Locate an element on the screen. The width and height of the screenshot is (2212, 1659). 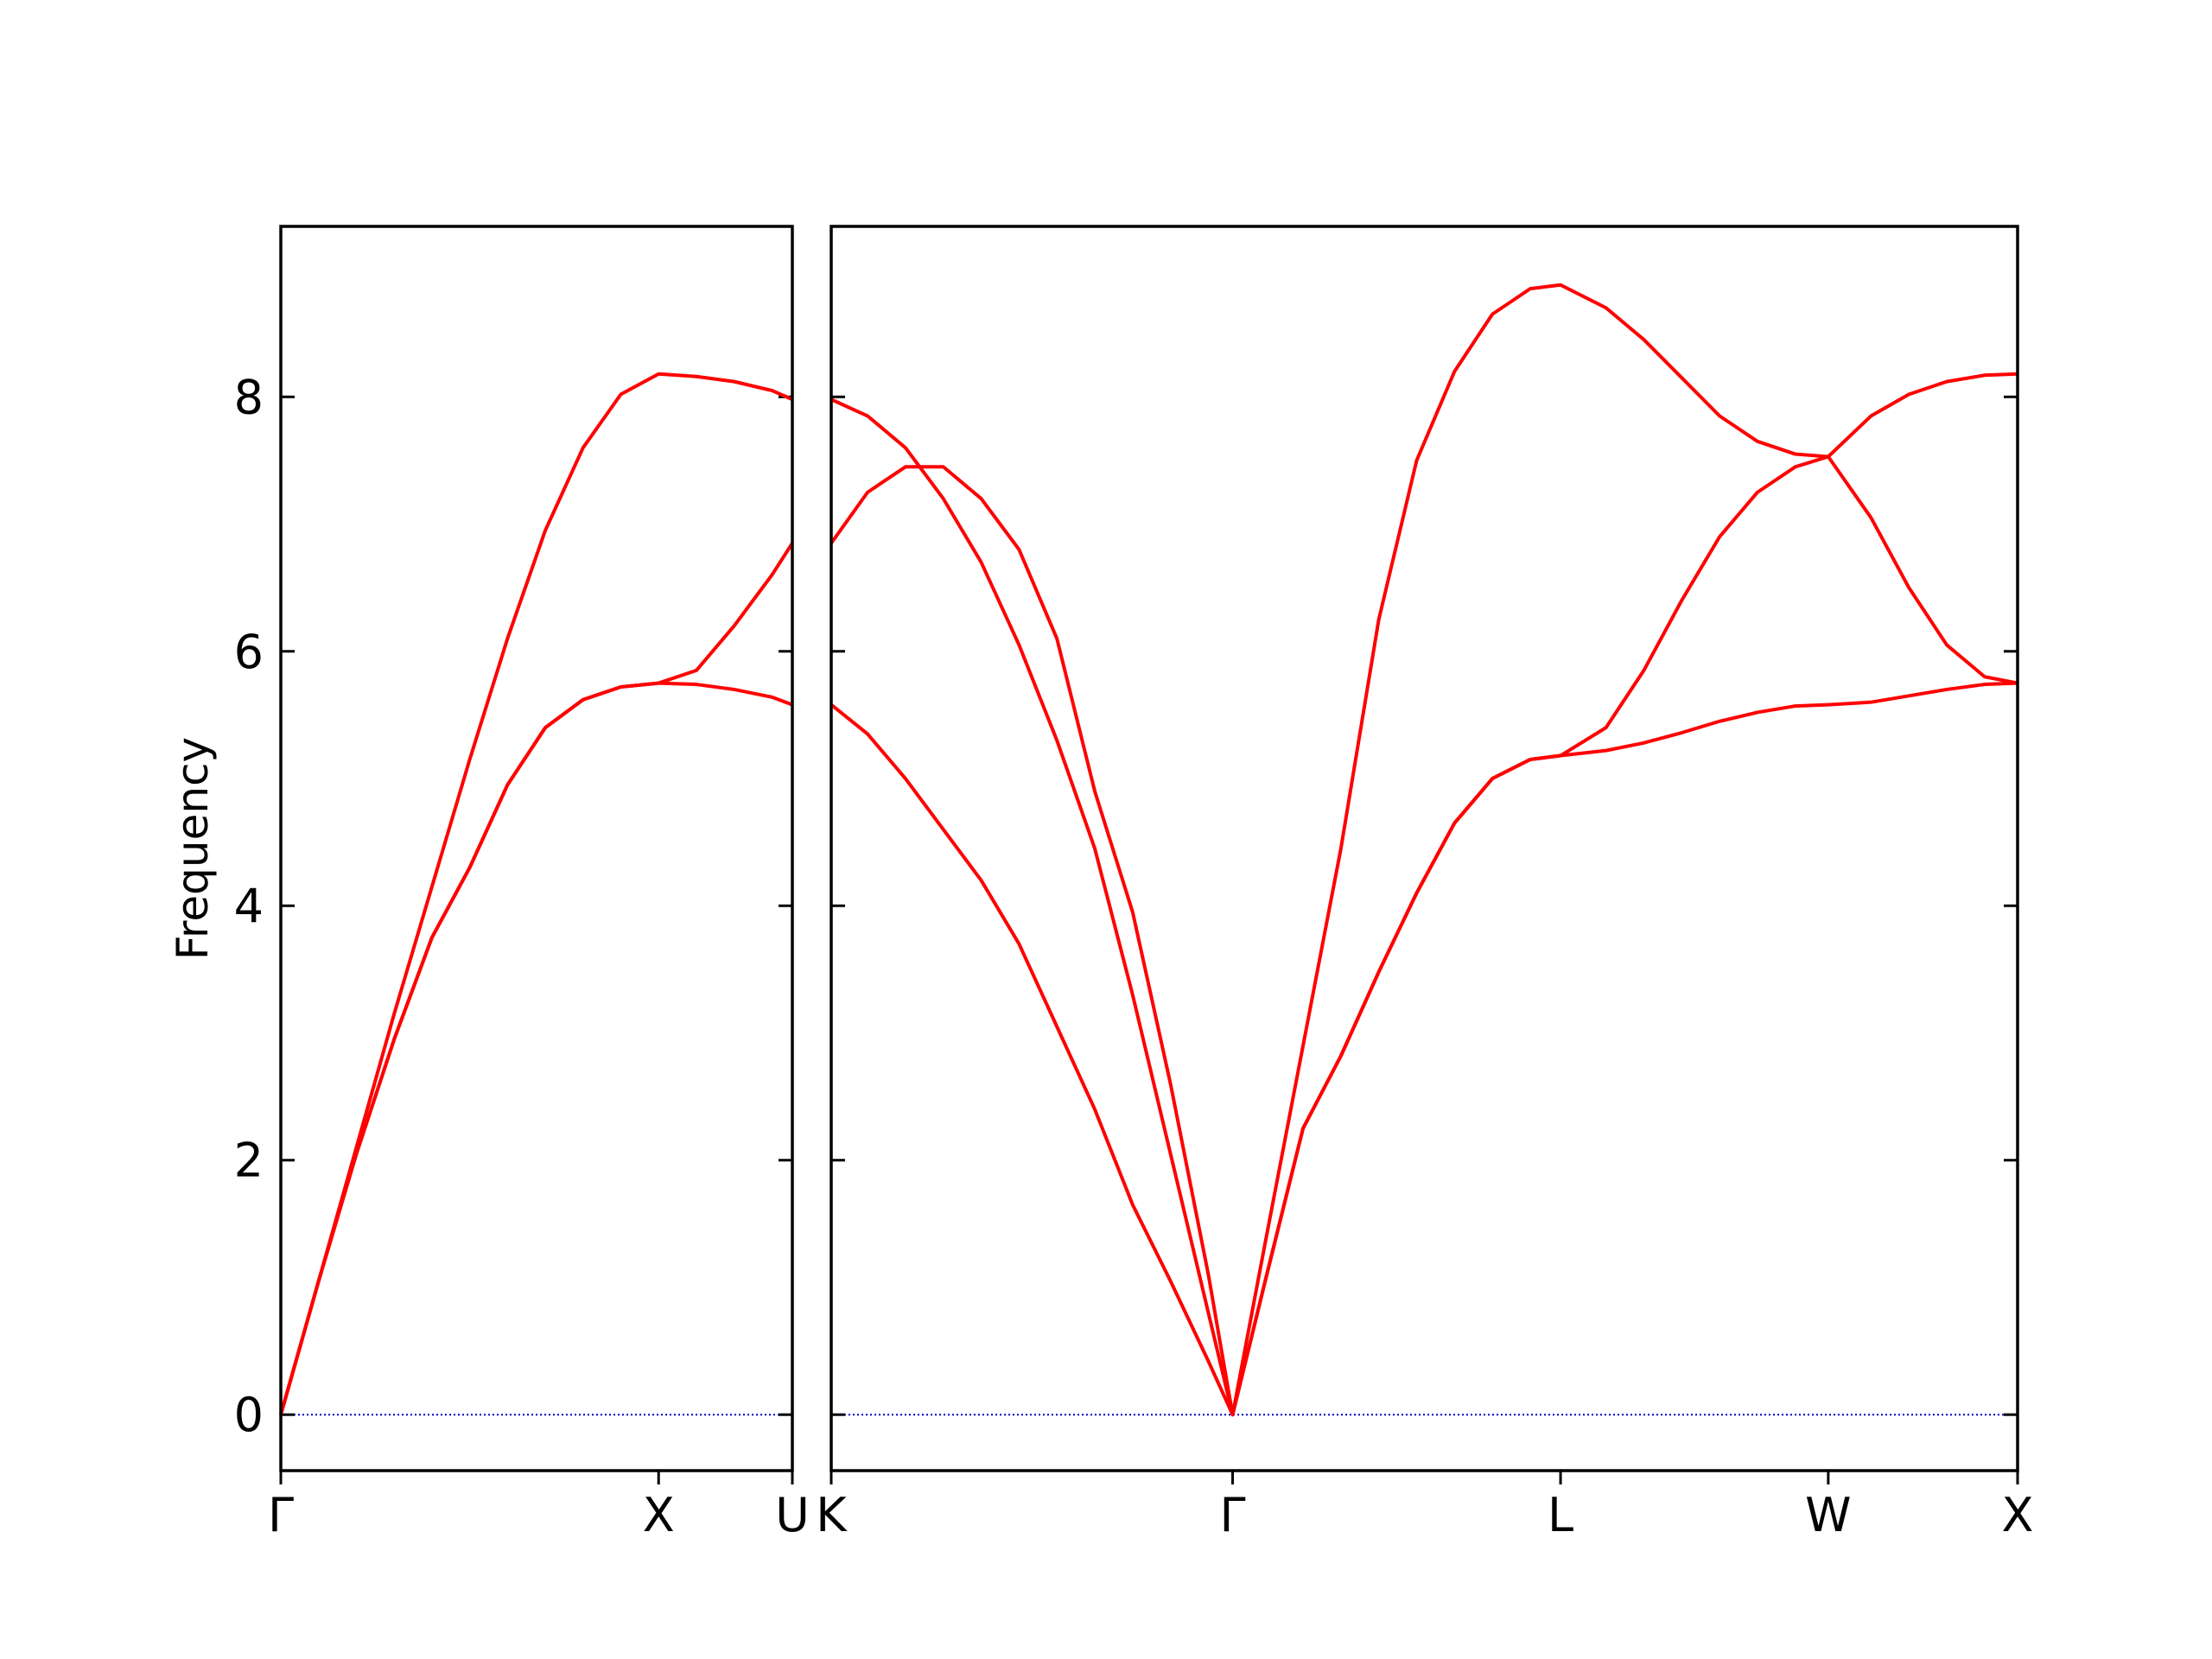
y-tick-label: 6 is located at coordinates (249, 652).